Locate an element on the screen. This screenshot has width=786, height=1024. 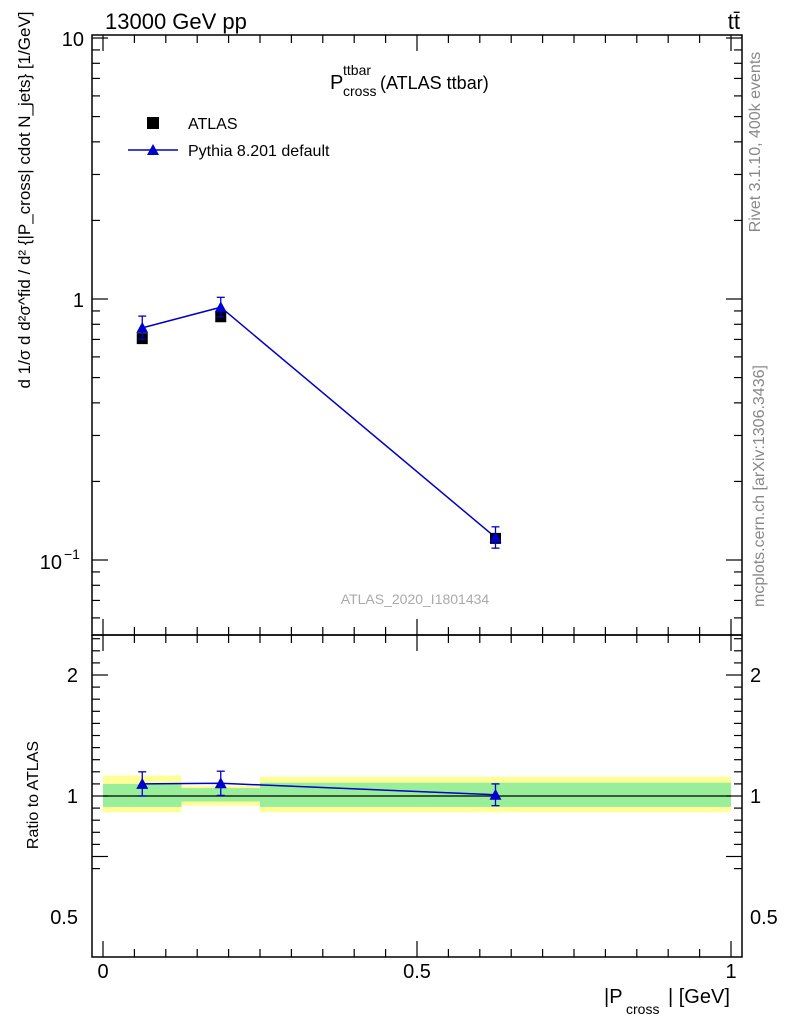
y-tick-label-1: 1 is located at coordinates (78, 301).